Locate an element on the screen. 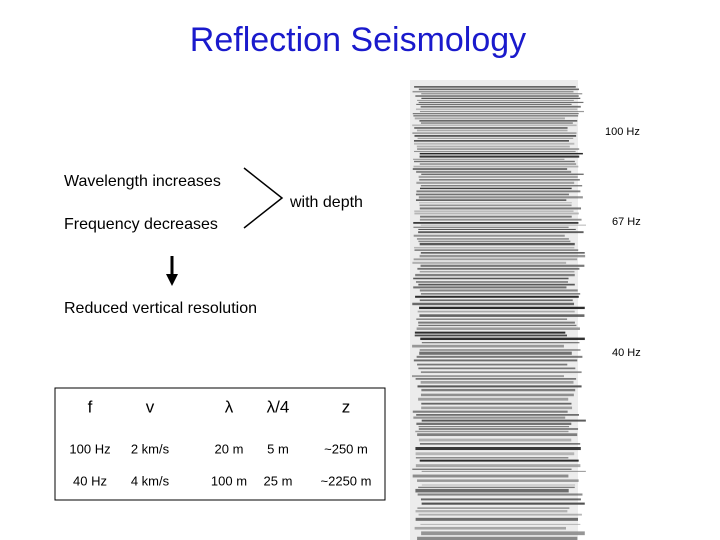 The height and width of the screenshot is (540, 720). table-cell: 4 km/s is located at coordinates (150, 480).